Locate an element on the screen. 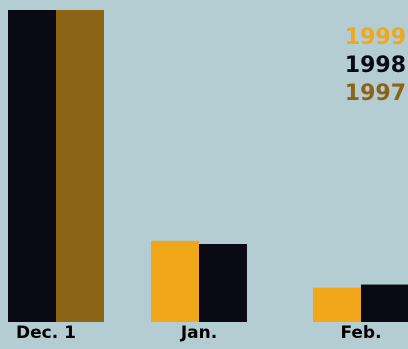 The height and width of the screenshot is (349, 408). bar-dec-1-1997 is located at coordinates (80, 166).